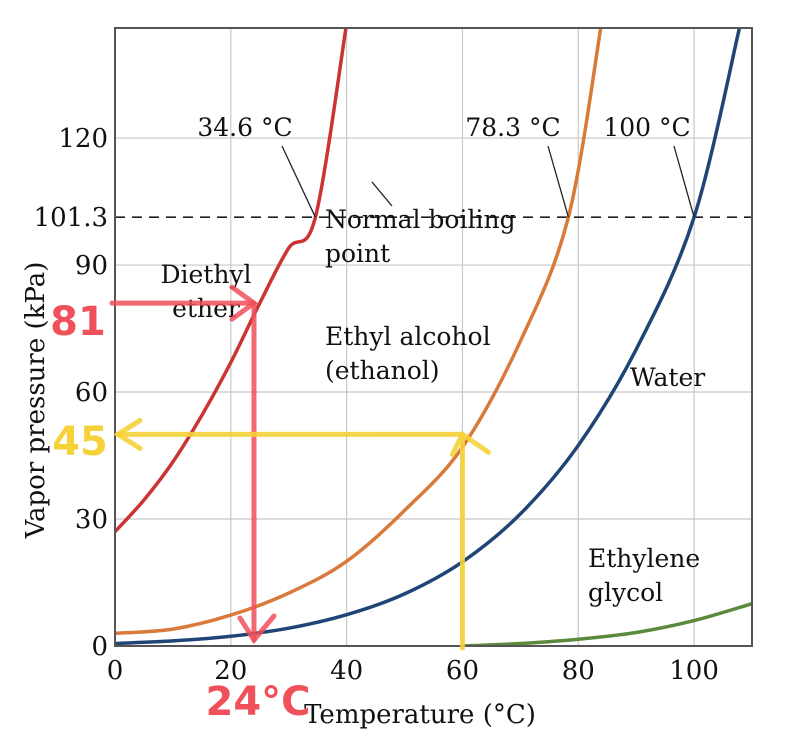  Describe the element at coordinates (78, 322) in the screenshot. I see `handwritten-label-81: 81` at that location.